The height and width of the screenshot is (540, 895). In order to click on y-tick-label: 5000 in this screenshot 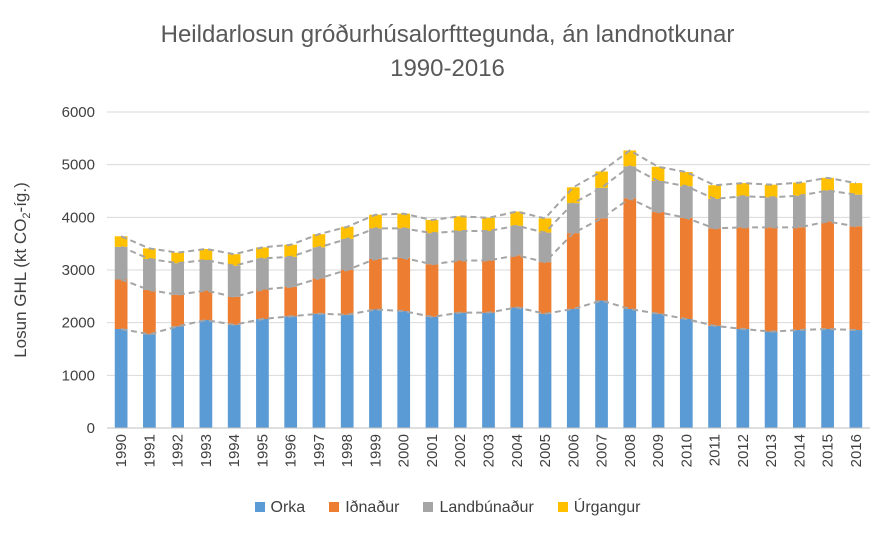, I will do `click(78, 165)`.